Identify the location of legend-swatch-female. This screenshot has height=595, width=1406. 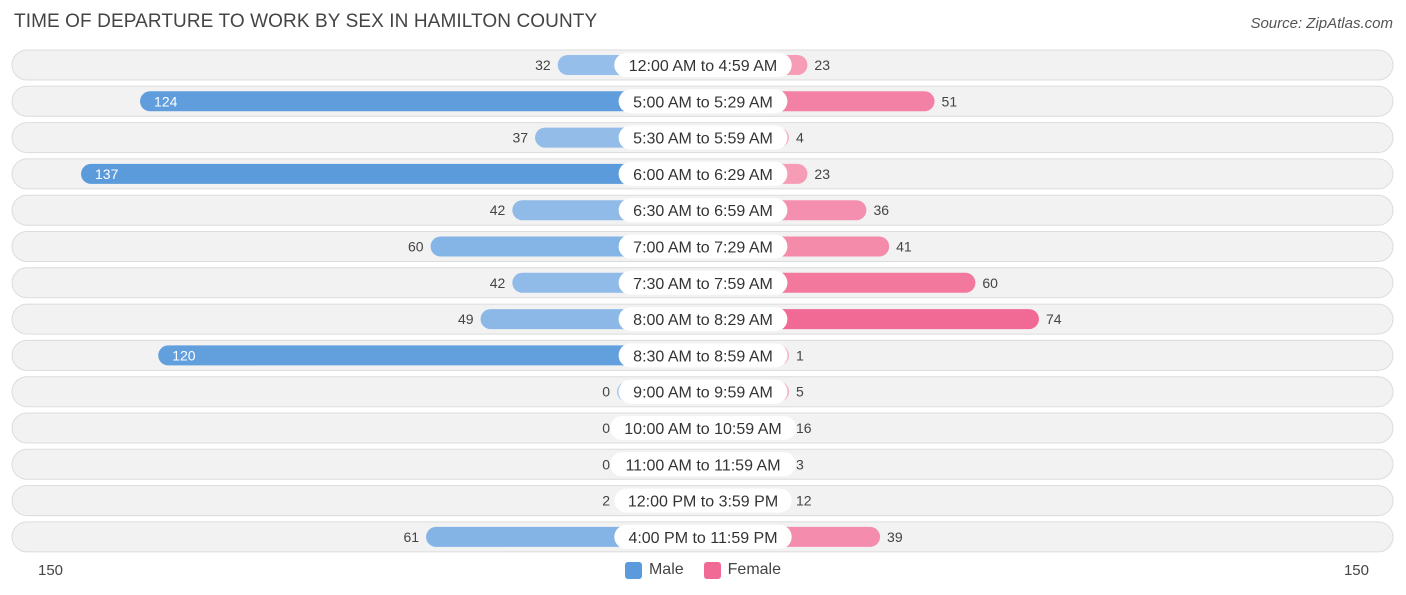
(712, 570).